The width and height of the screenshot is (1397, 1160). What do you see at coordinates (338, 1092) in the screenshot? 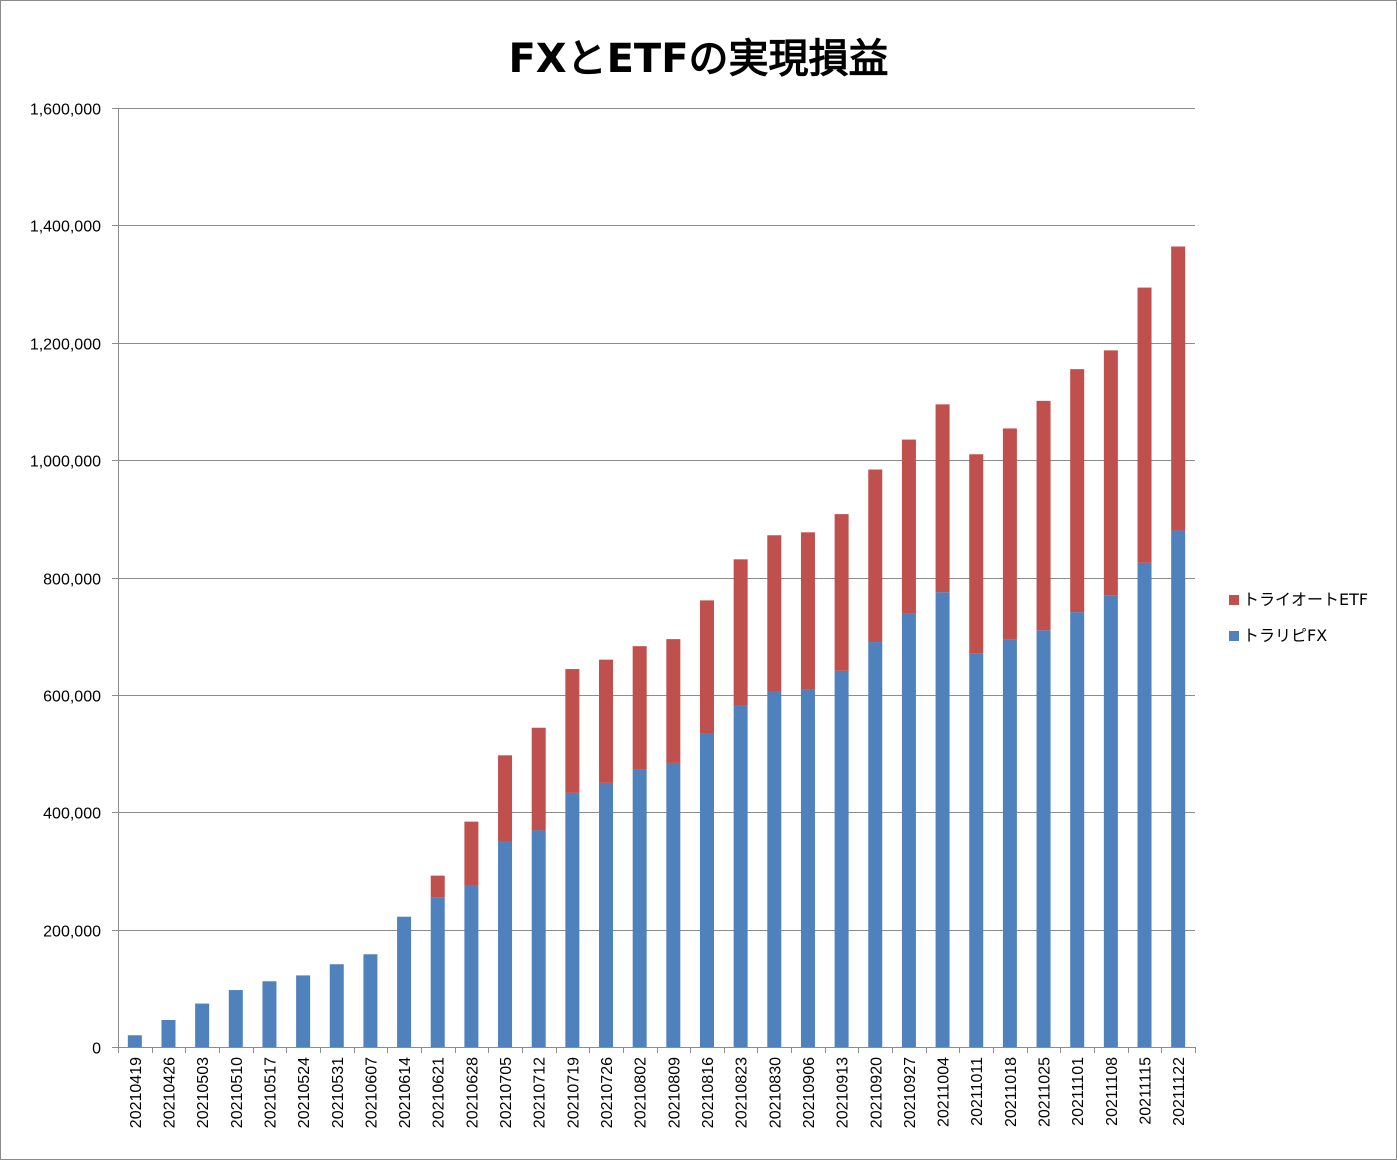
I see `x-tick-label: 20210531` at bounding box center [338, 1092].